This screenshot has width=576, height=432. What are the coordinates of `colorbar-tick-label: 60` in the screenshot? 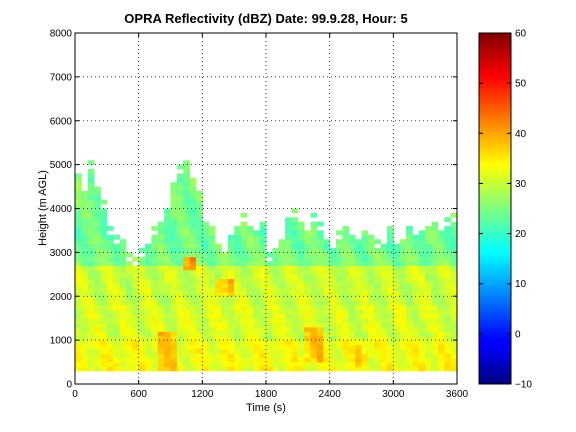 It's located at (521, 34).